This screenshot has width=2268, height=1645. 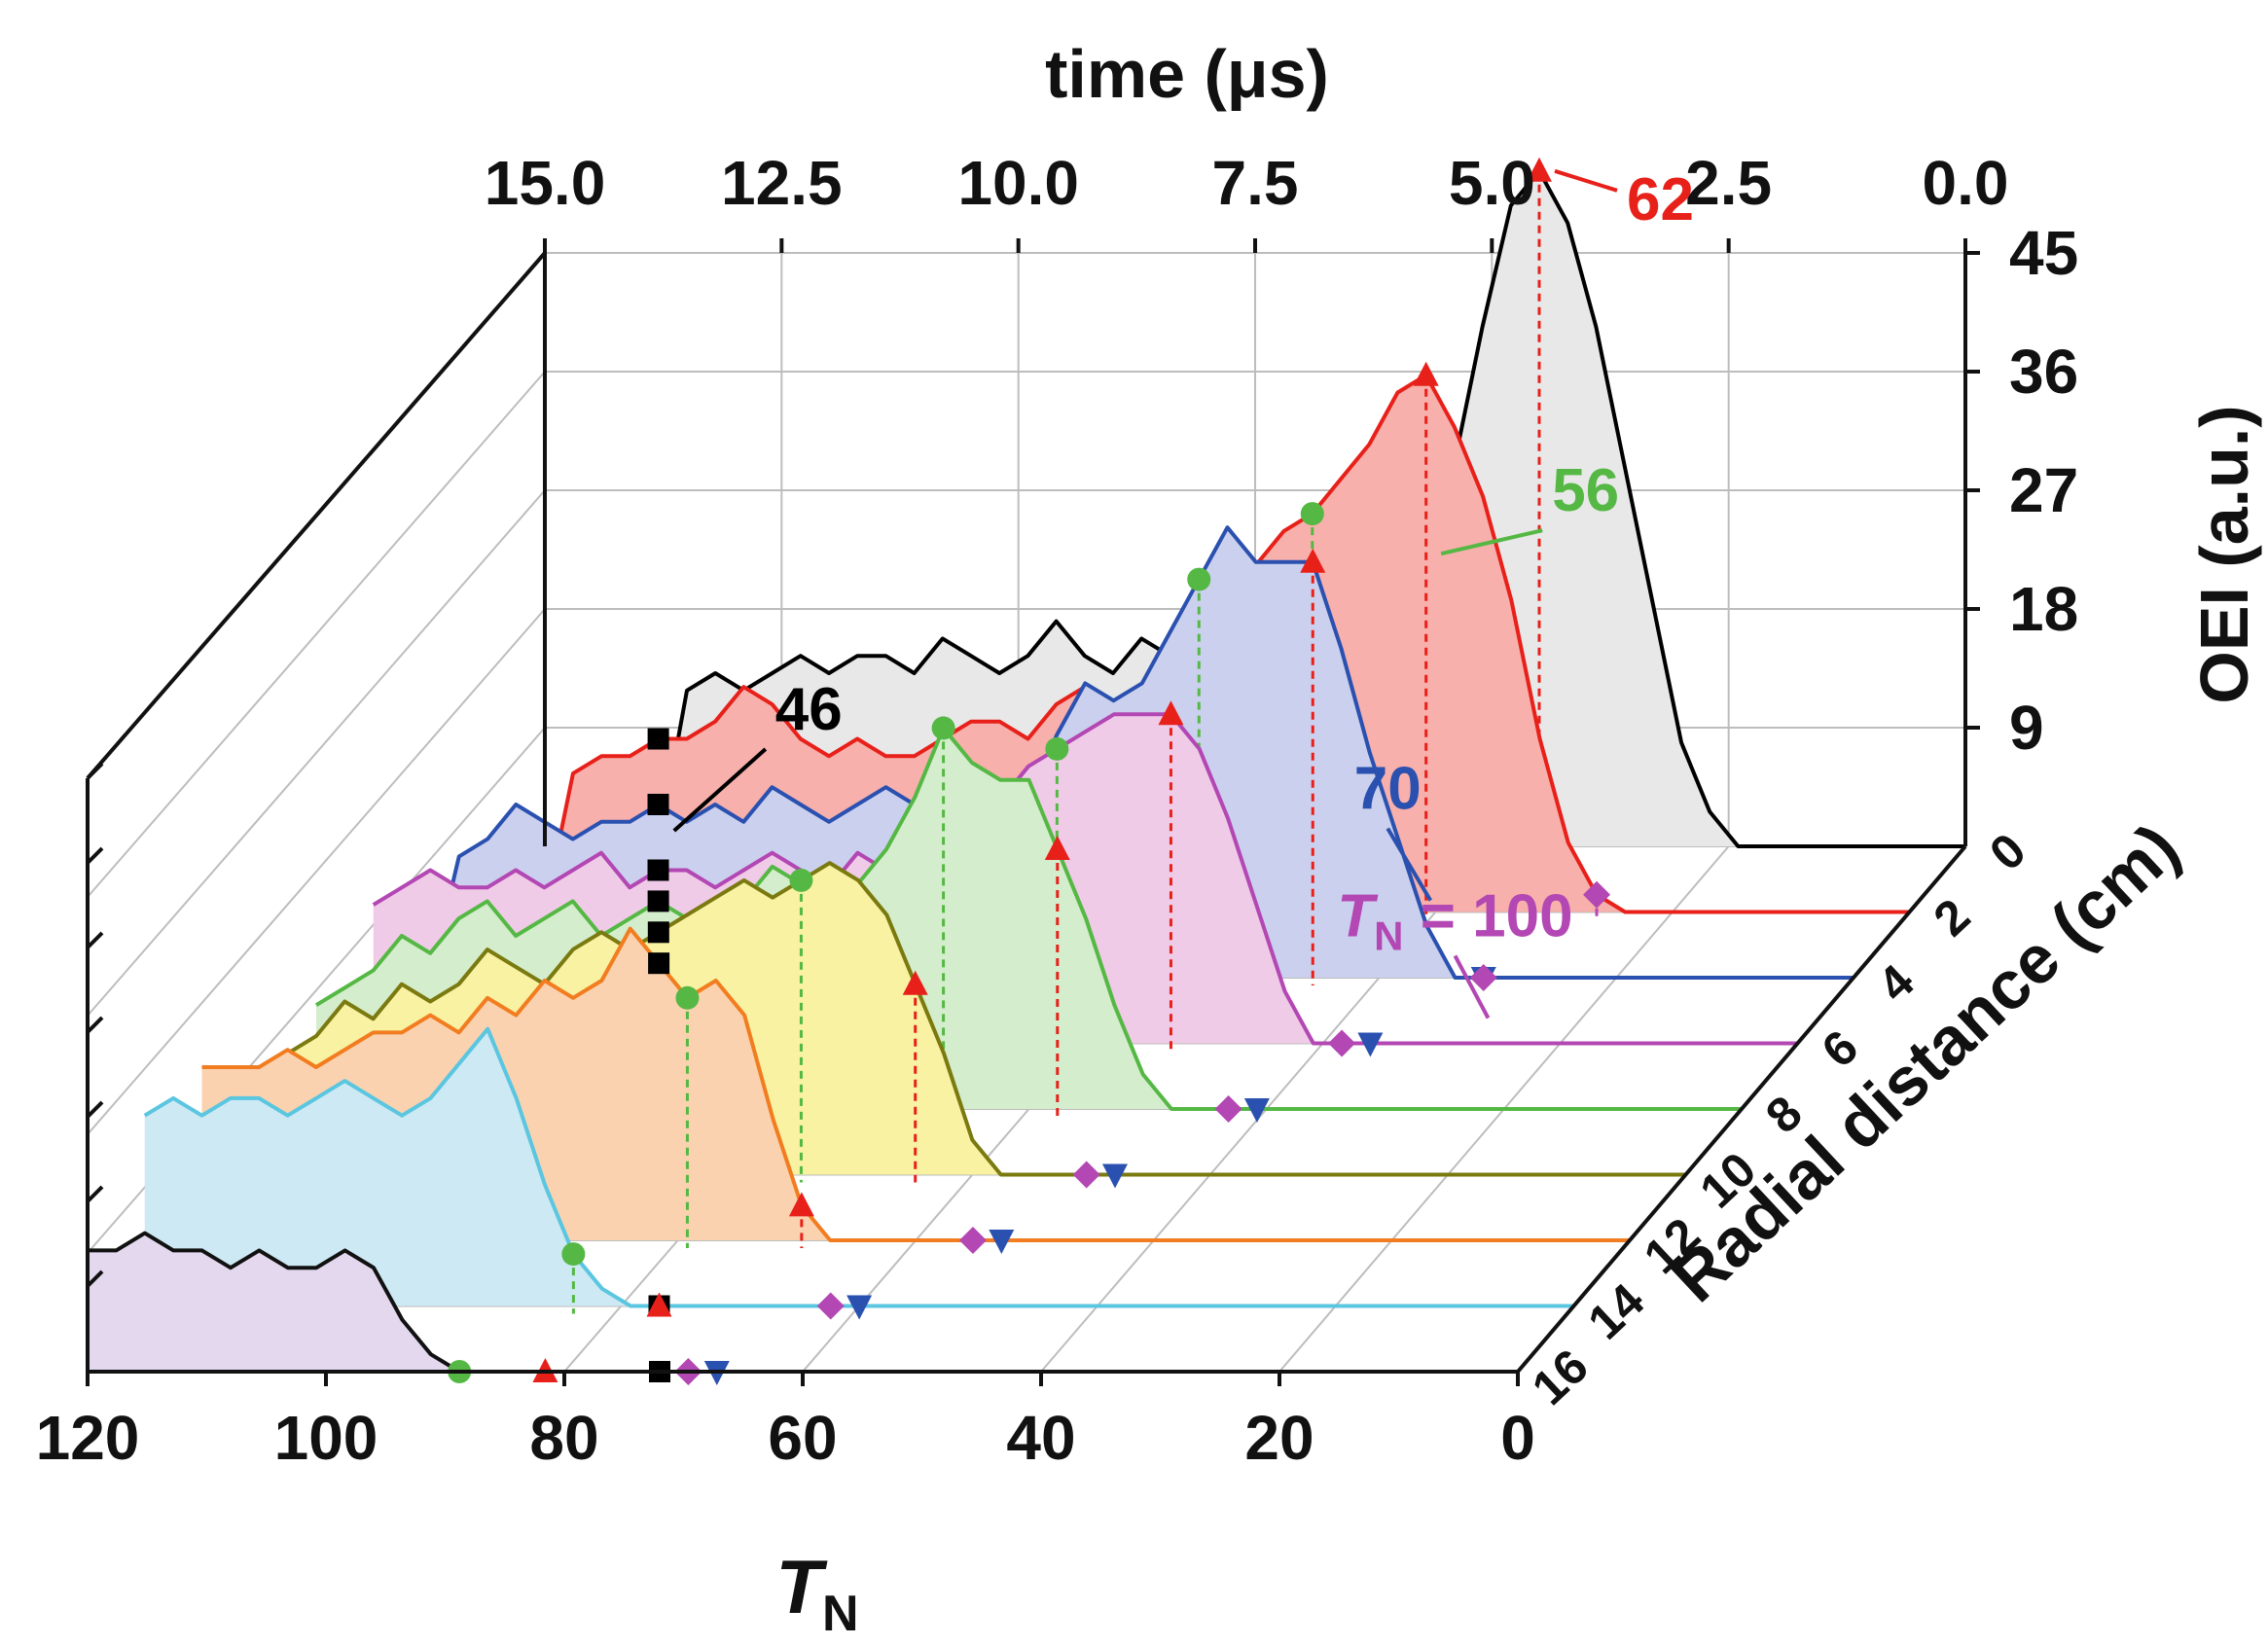 I want to click on y-tick-label: 6, so click(x=1840, y=1049).